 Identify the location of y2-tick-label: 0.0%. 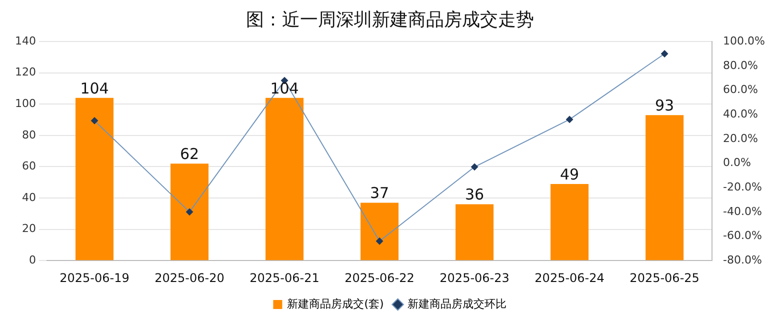
(737, 163).